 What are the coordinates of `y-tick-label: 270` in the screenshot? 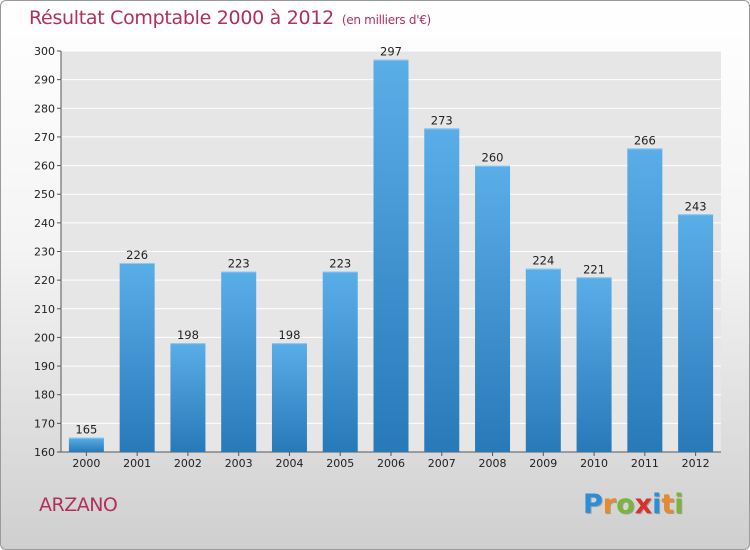 It's located at (44, 137).